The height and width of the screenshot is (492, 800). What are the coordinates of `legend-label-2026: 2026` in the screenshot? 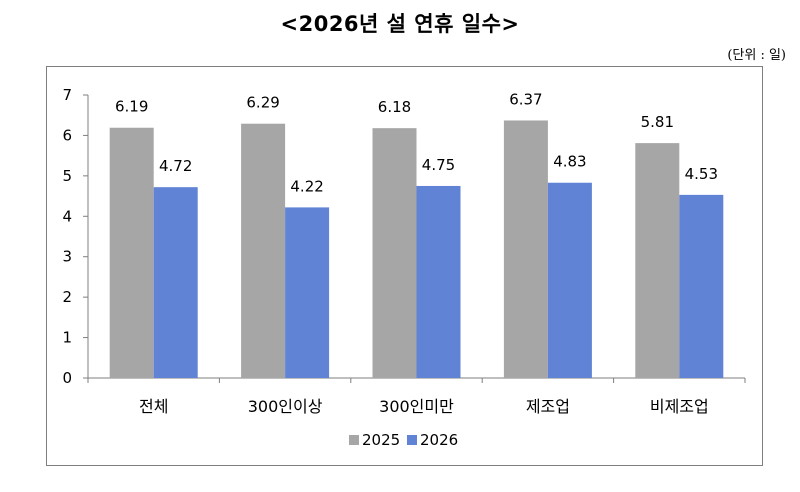 It's located at (439, 440).